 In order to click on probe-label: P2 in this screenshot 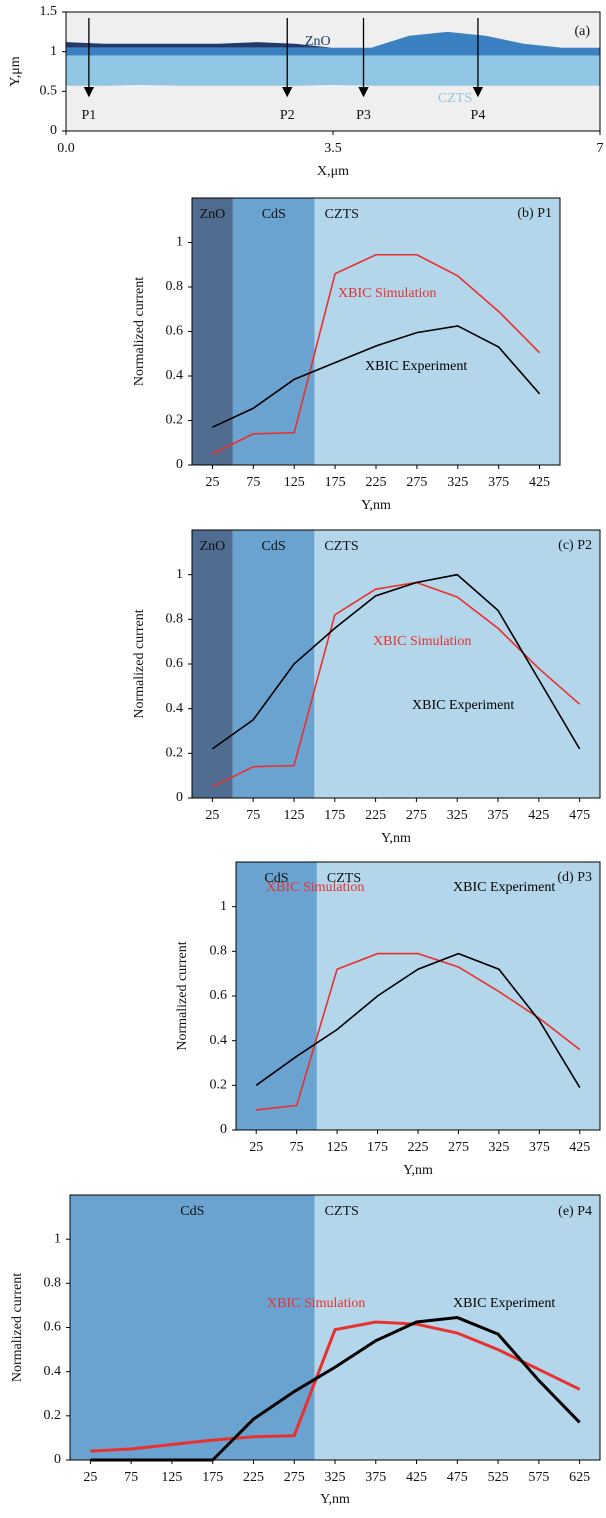, I will do `click(287, 115)`.